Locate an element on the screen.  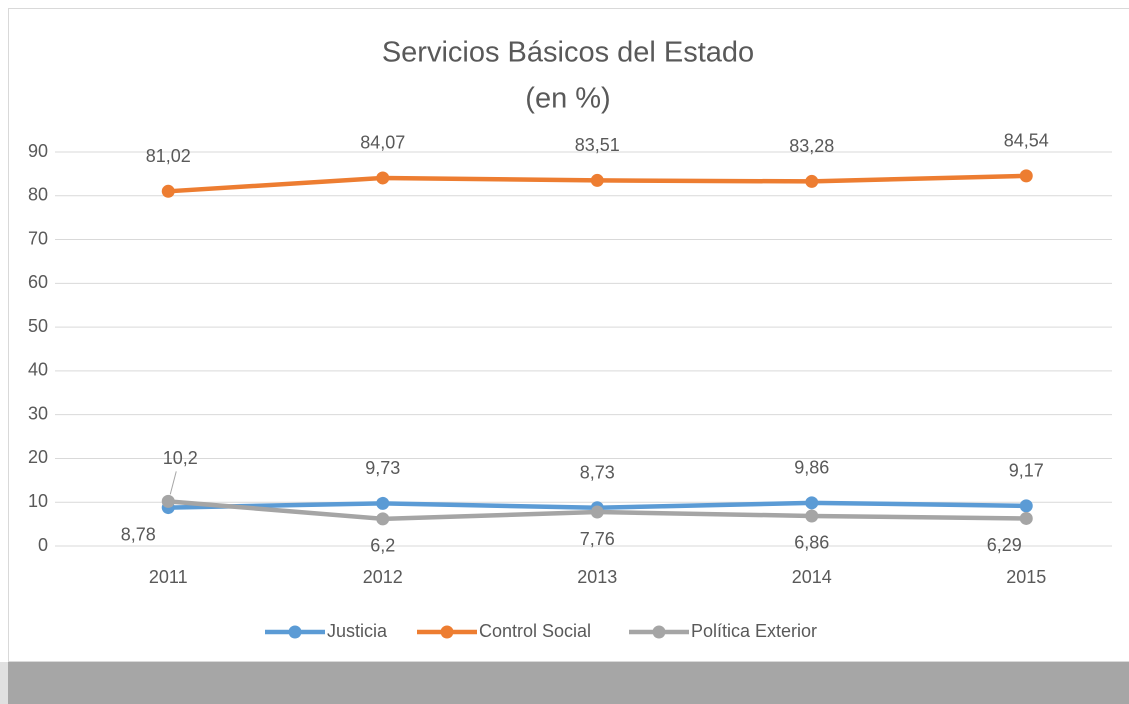
y-tick-label: 0 is located at coordinates (43, 545).